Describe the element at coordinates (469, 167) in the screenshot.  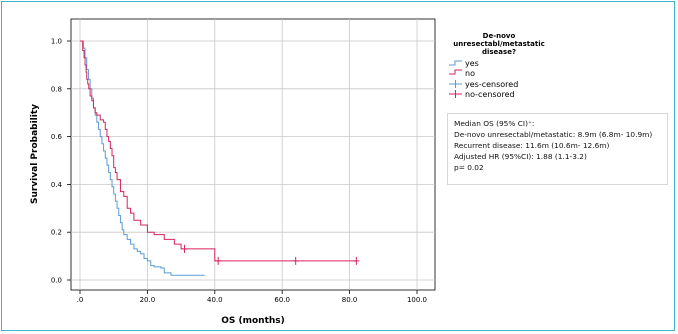
I see `annotation-line-5: p= 0.02` at that location.